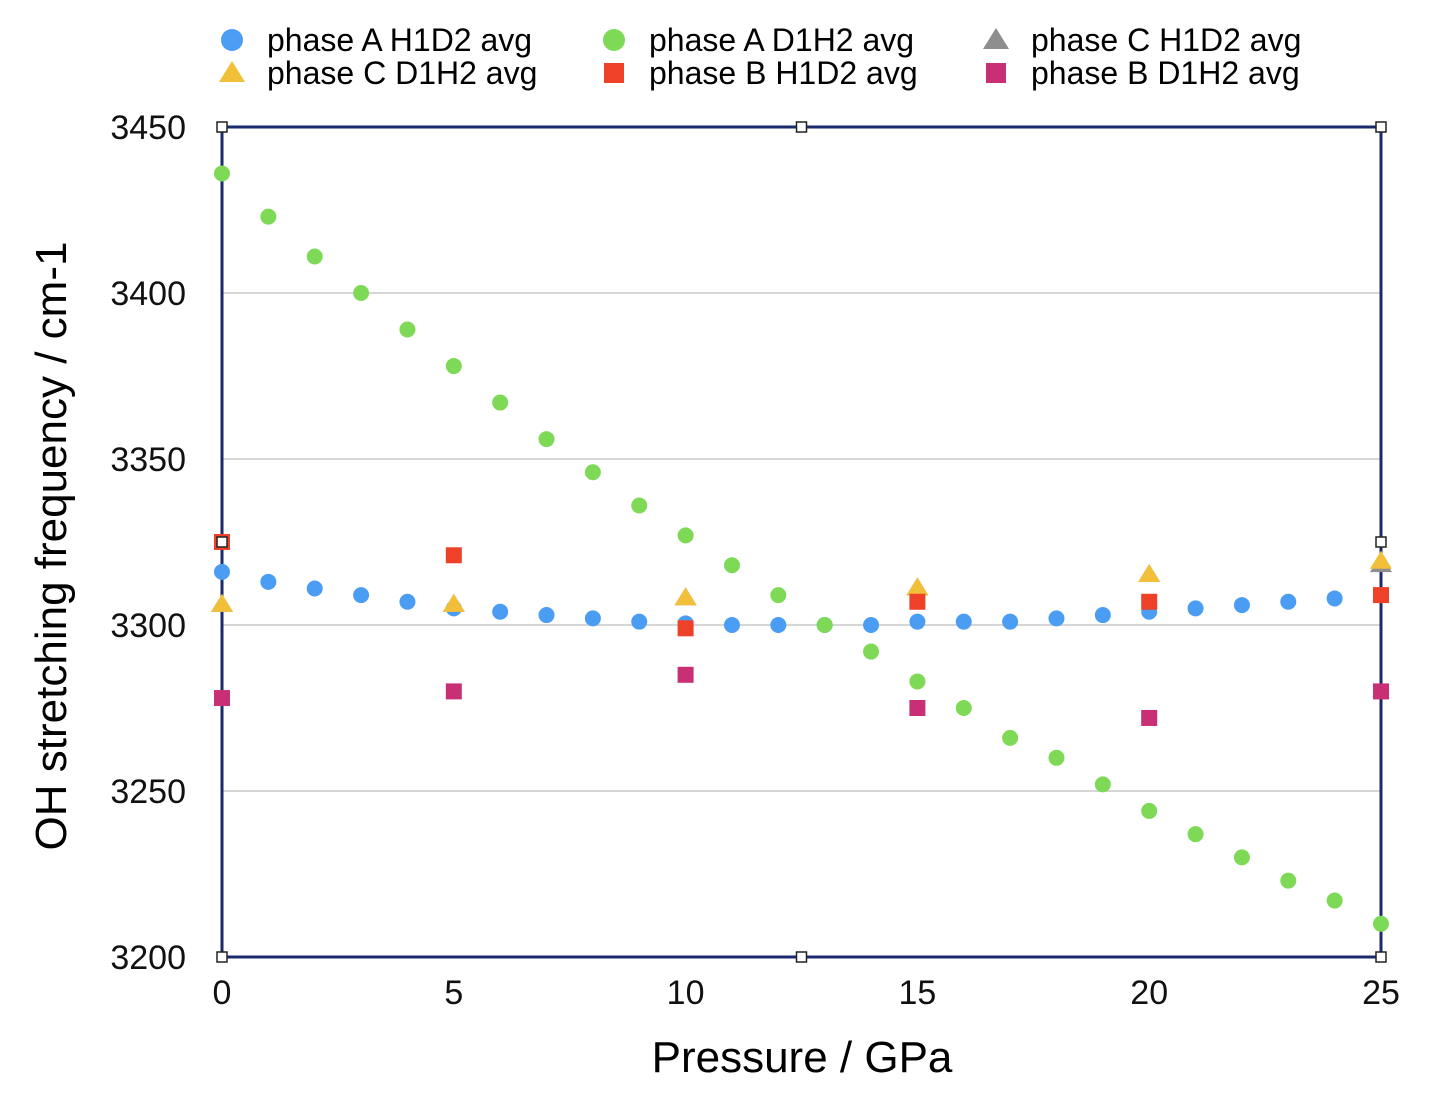 The width and height of the screenshot is (1440, 1100). What do you see at coordinates (1165, 73) in the screenshot?
I see `legend-label-5: phase B D1H2 avg` at bounding box center [1165, 73].